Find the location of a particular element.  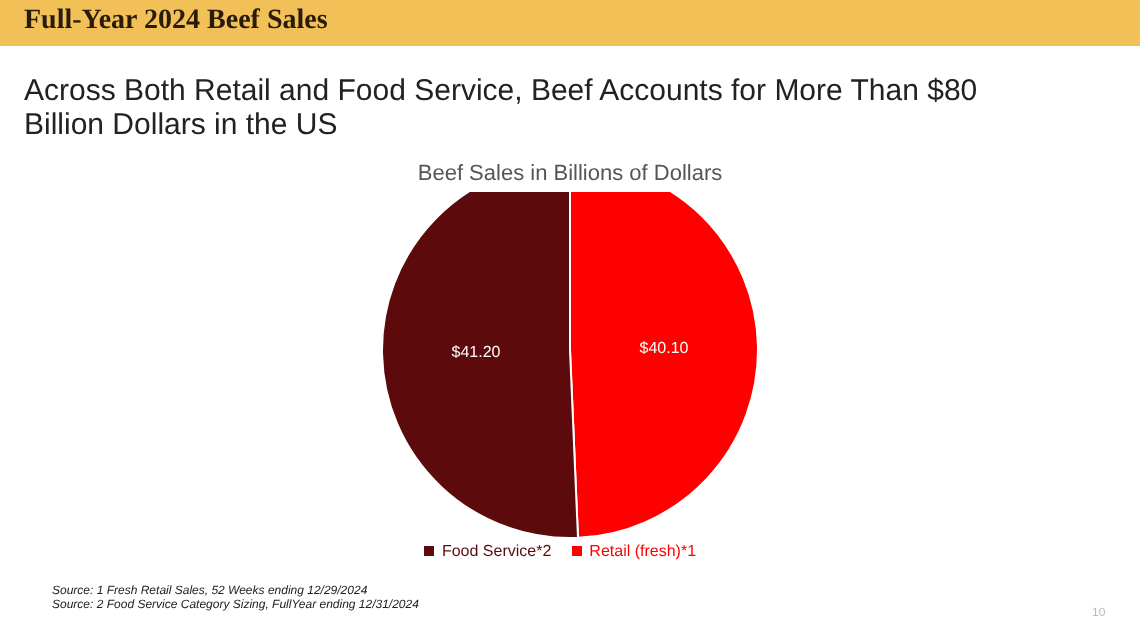

legend-label: Food Service*2 is located at coordinates (496, 551).